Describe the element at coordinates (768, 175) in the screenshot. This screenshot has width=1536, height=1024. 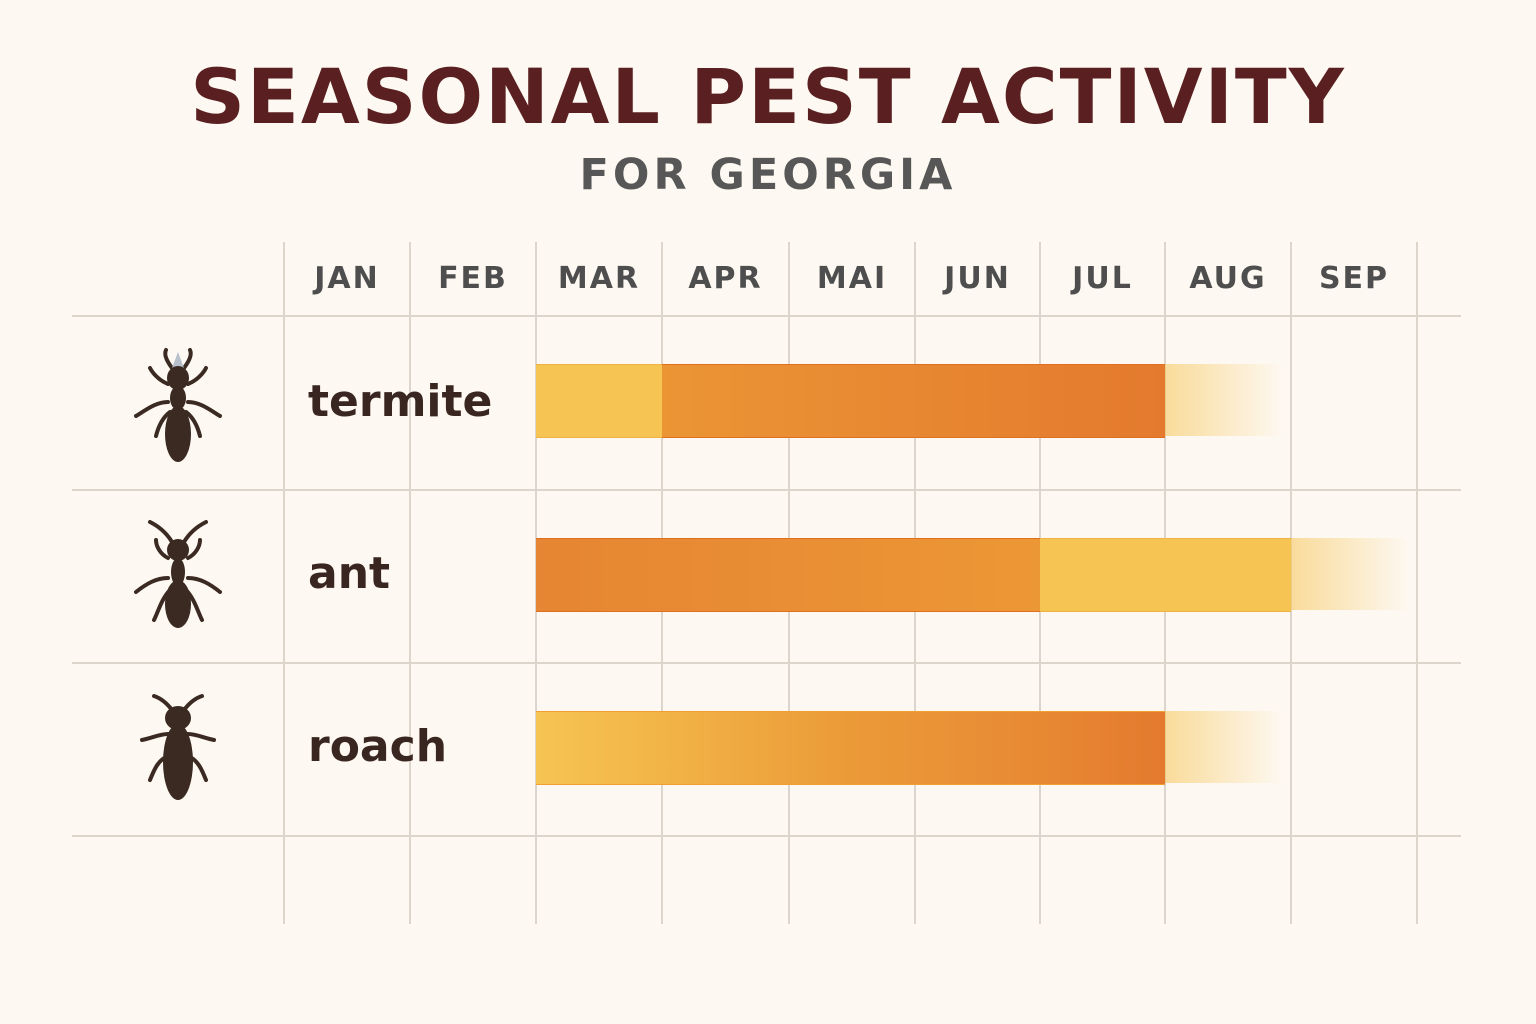
I see `chart-subtitle: FOR GEORGIA` at that location.